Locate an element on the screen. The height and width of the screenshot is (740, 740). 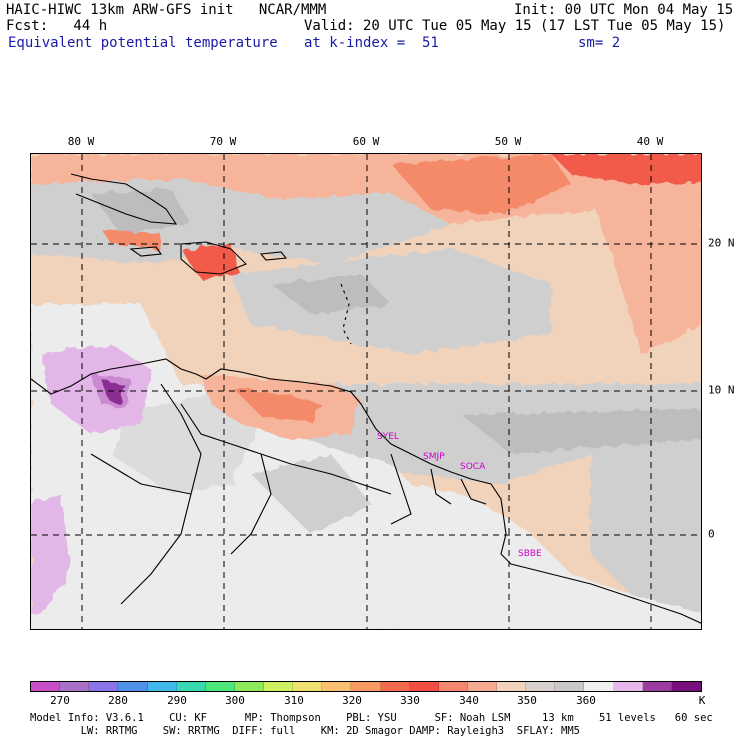
lon-label-40w: 40 W is located at coordinates (650, 141).